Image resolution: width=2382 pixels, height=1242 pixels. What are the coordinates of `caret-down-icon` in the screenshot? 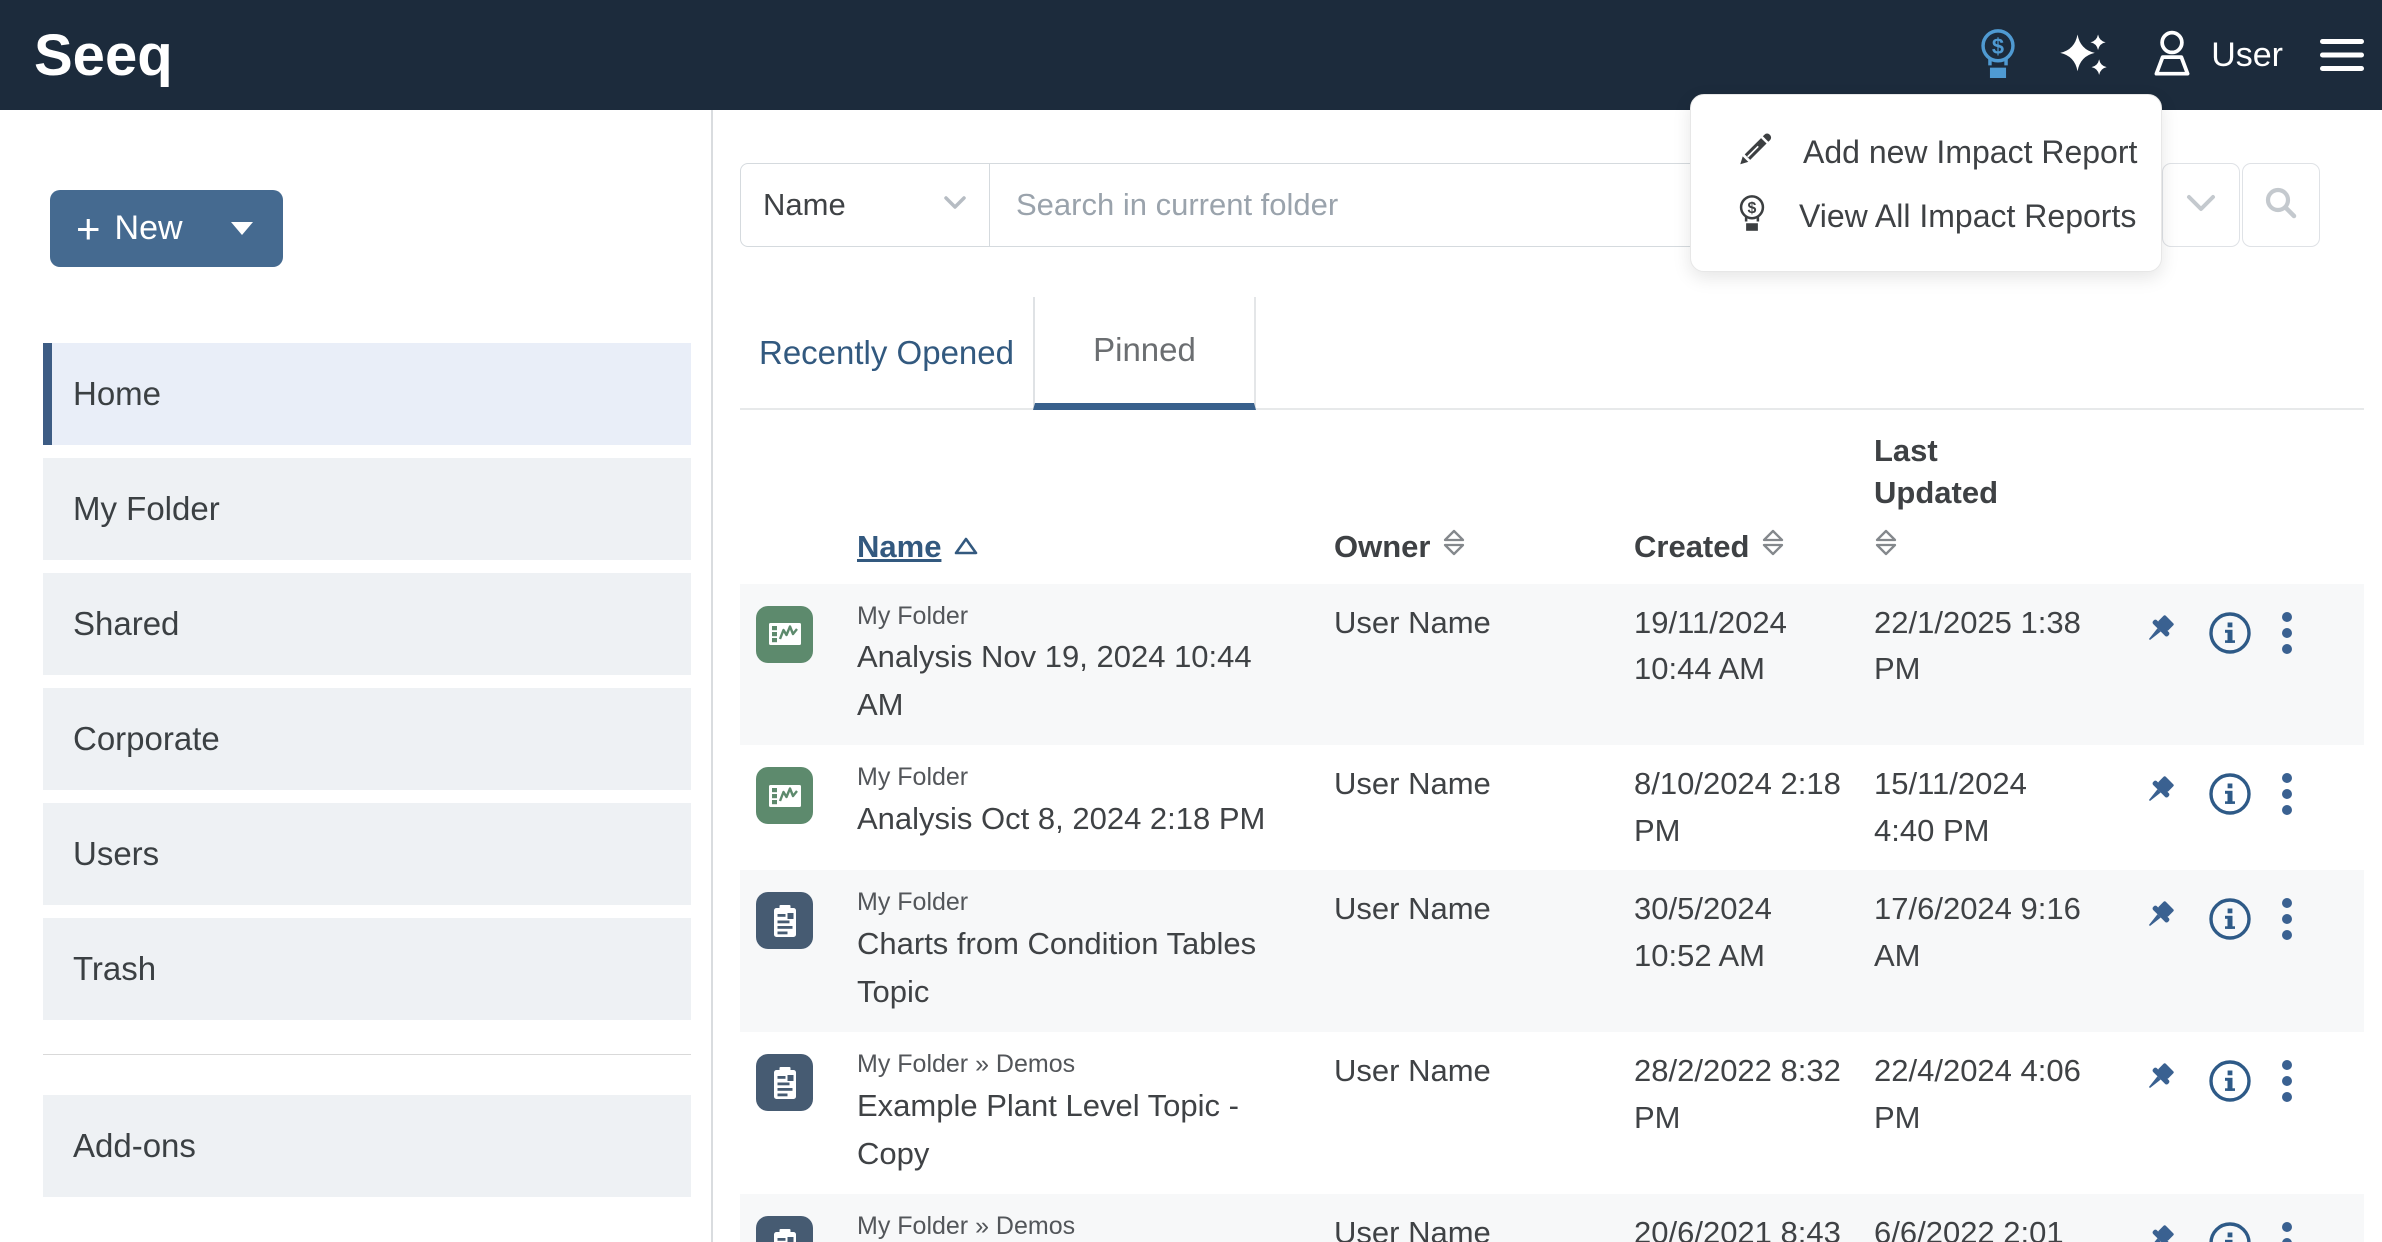 It's located at (242, 228).